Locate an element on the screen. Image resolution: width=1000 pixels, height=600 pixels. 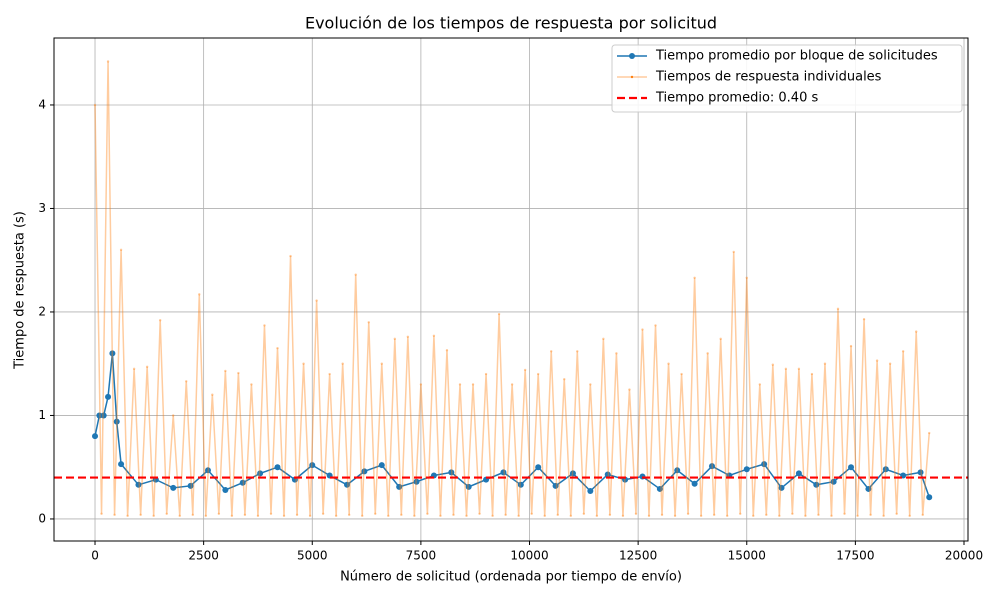
x-tick-label: 5000 is located at coordinates (312, 556).